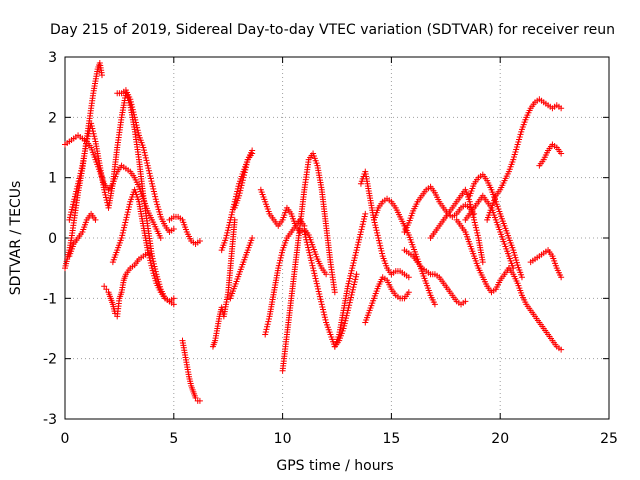 Image resolution: width=640 pixels, height=480 pixels. Describe the element at coordinates (391, 439) in the screenshot. I see `x-tick-label: 15` at that location.